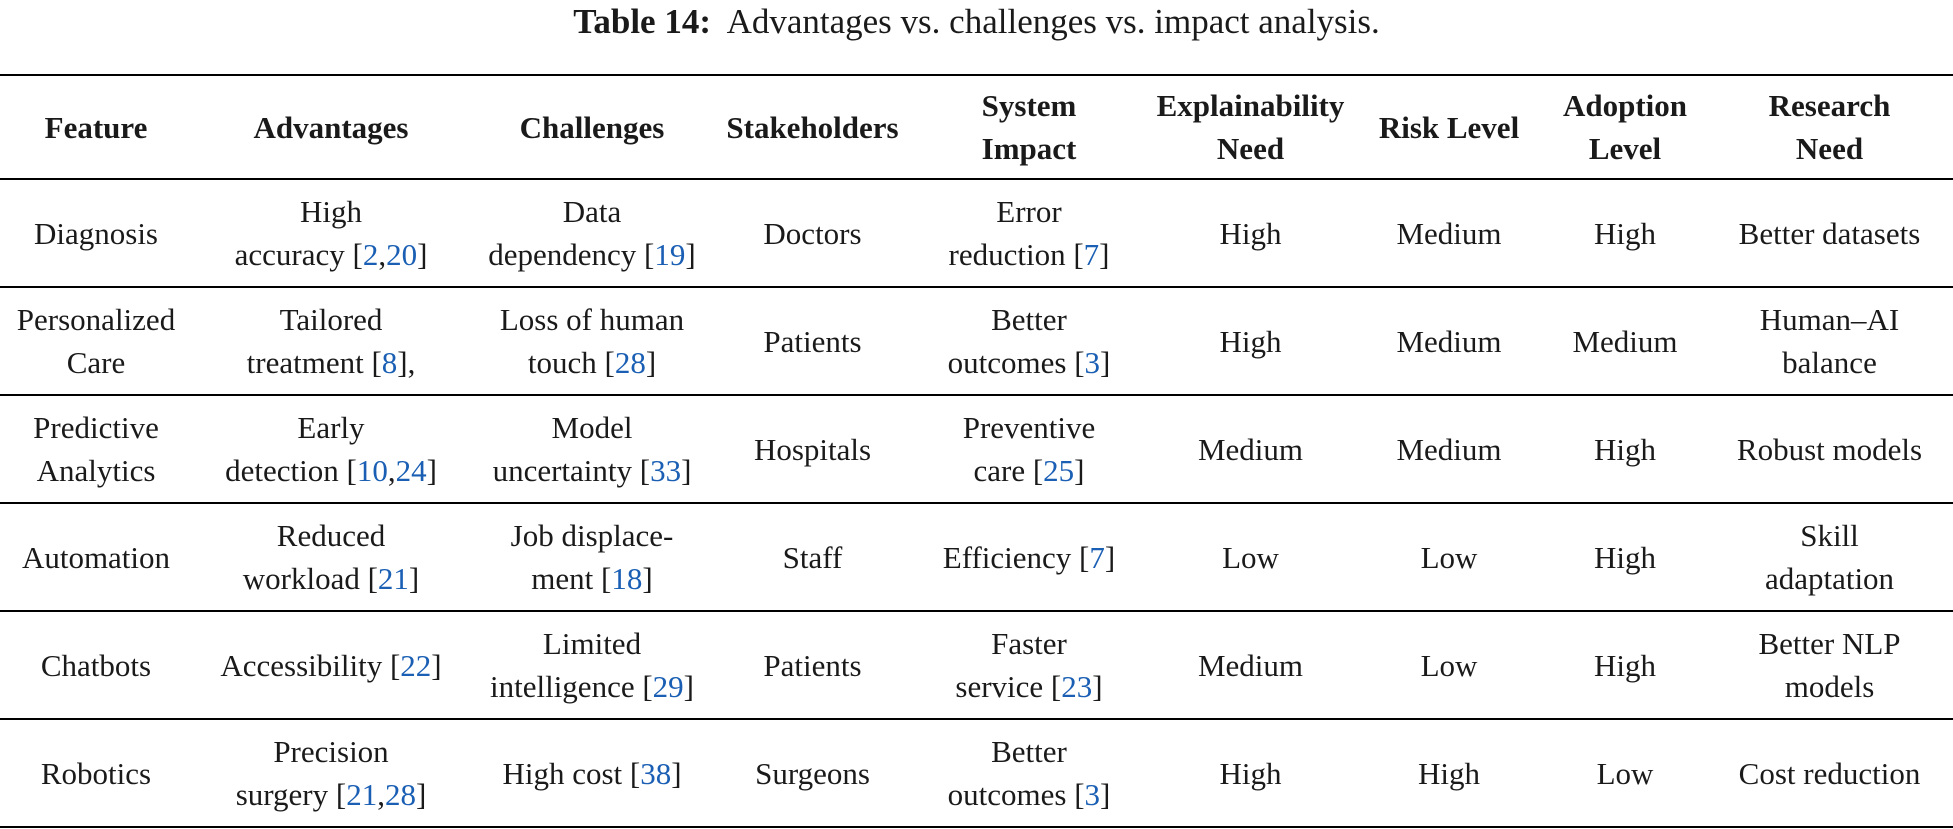 The width and height of the screenshot is (1953, 829). Describe the element at coordinates (666, 470) in the screenshot. I see `citation-link: 33` at that location.